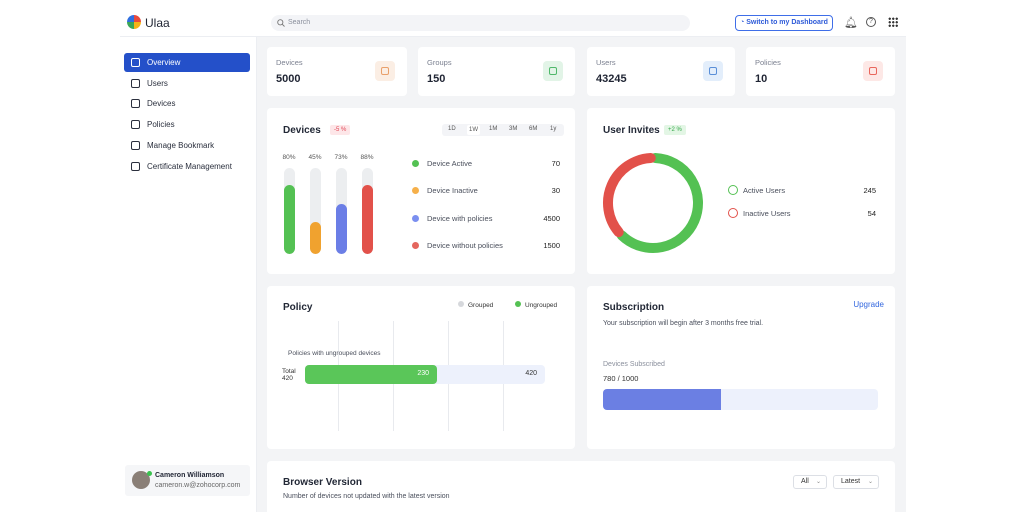 This screenshot has width=1024, height=521. Describe the element at coordinates (187, 124) in the screenshot. I see `sidebar-item-policies: Policies` at that location.